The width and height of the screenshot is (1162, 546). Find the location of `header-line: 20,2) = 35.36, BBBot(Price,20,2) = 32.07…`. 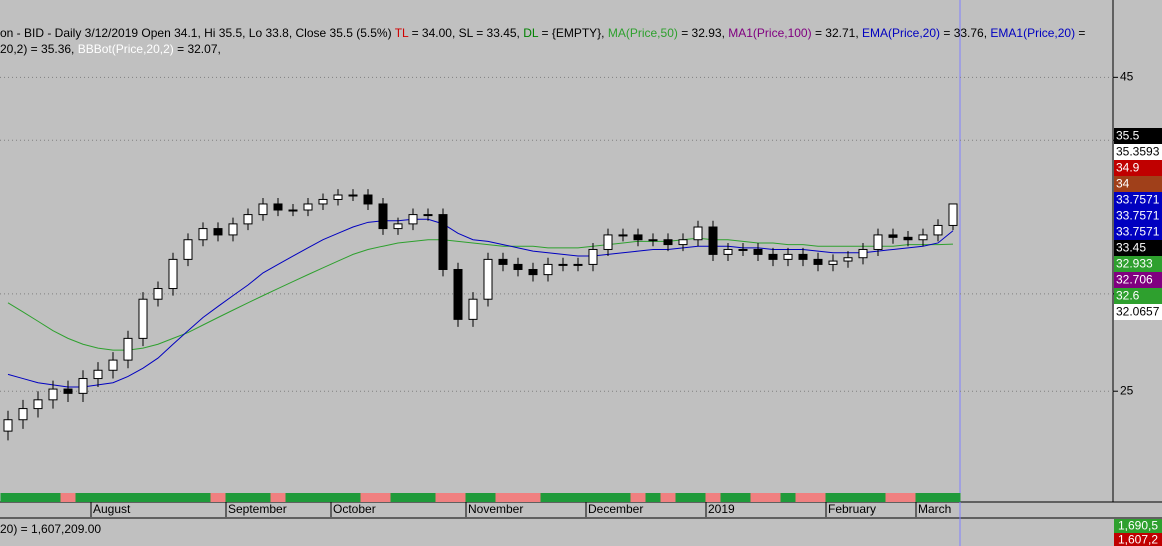

header-line: 20,2) = 35.36, BBBot(Price,20,2) = 32.07… is located at coordinates (110, 49).